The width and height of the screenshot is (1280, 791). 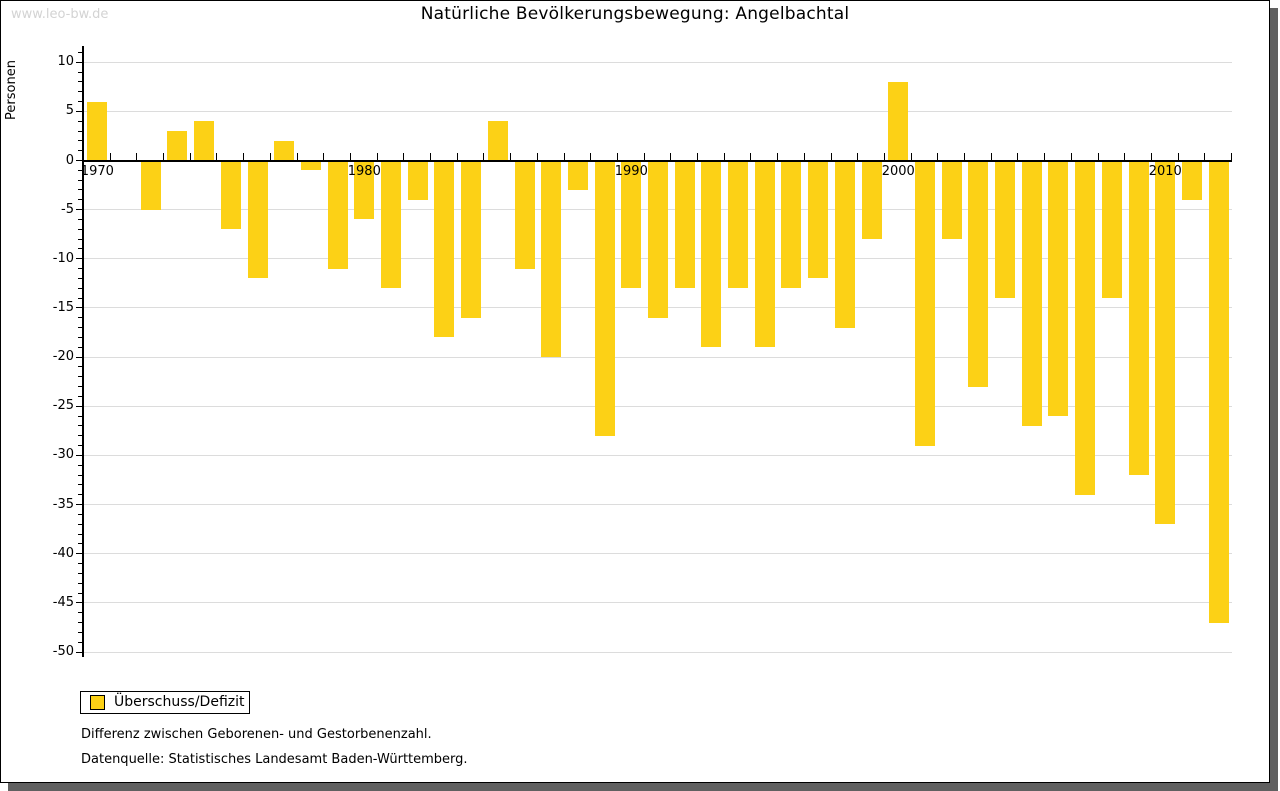 I want to click on y-minor-tick--37, so click(x=80, y=524).